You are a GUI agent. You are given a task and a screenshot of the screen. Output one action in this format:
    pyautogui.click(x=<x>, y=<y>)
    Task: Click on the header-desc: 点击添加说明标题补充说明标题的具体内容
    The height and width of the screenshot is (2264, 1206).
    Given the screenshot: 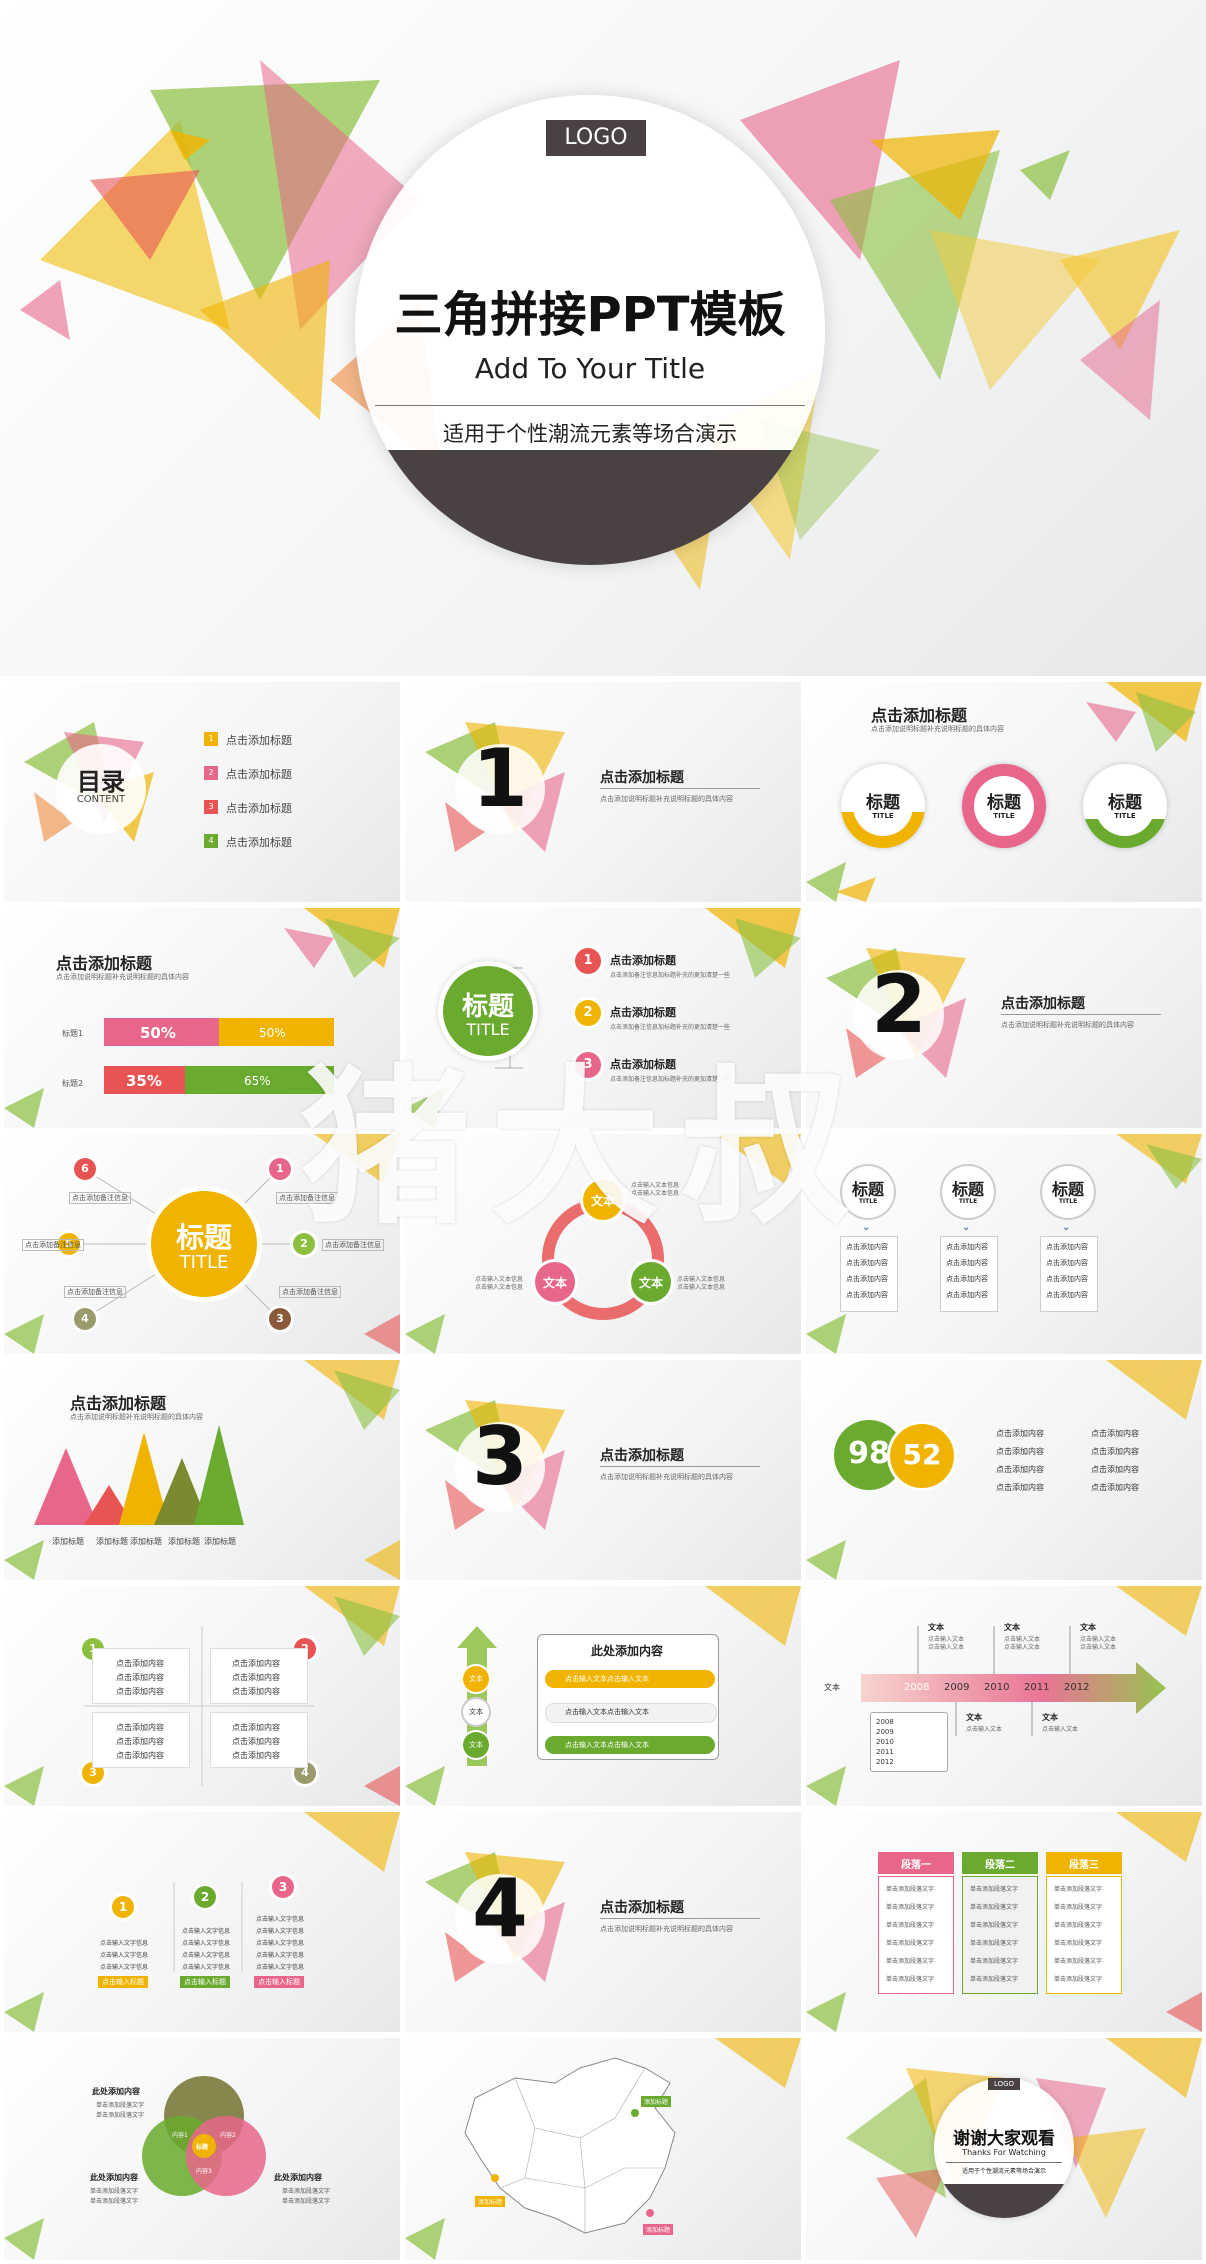 What is the action you would take?
    pyautogui.click(x=136, y=1417)
    